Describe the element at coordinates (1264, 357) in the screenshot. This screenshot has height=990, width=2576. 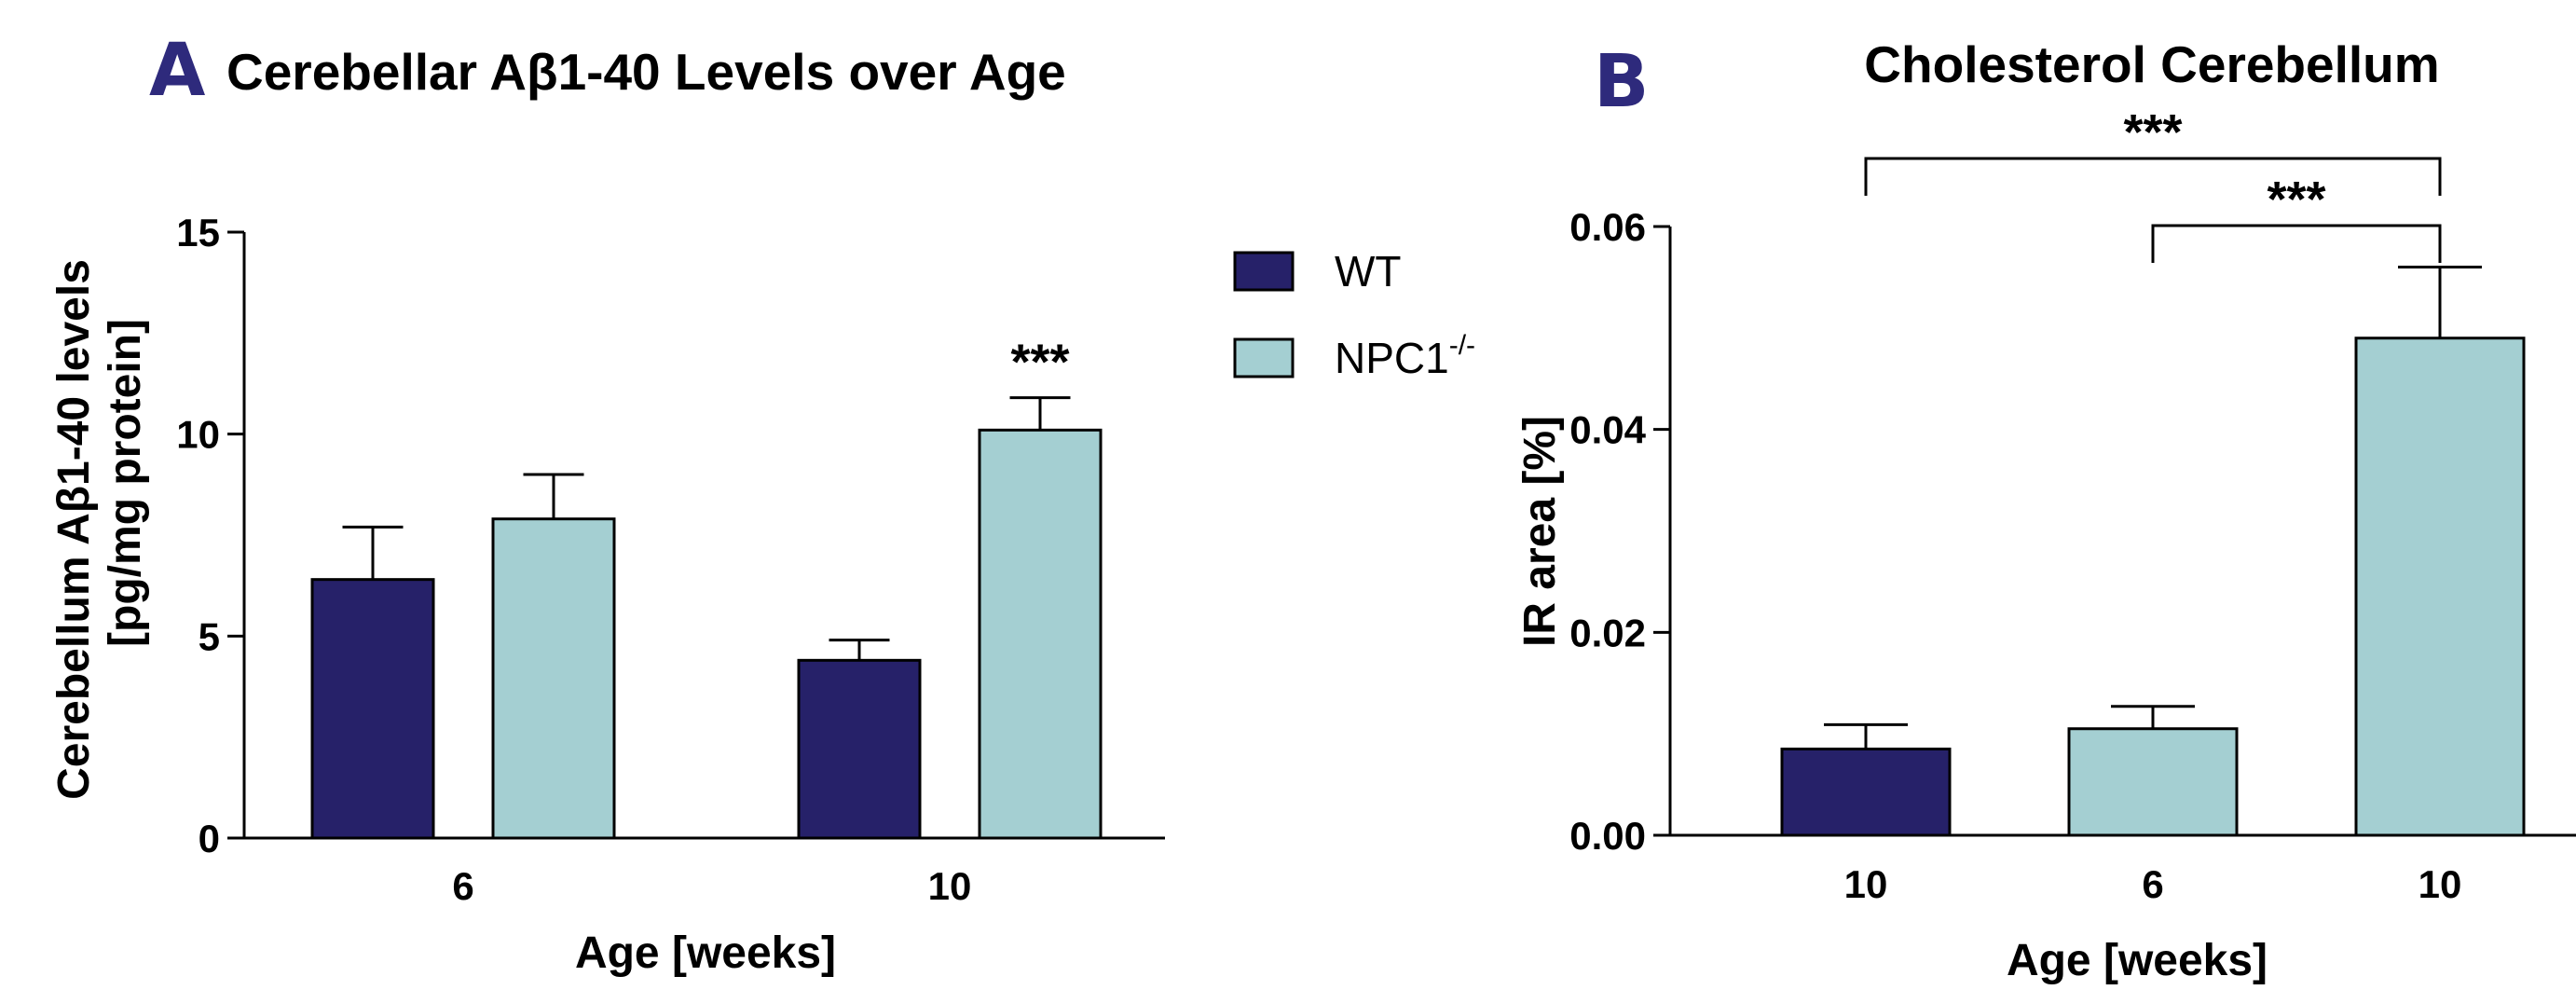
I see `legend-npc1-swatch` at that location.